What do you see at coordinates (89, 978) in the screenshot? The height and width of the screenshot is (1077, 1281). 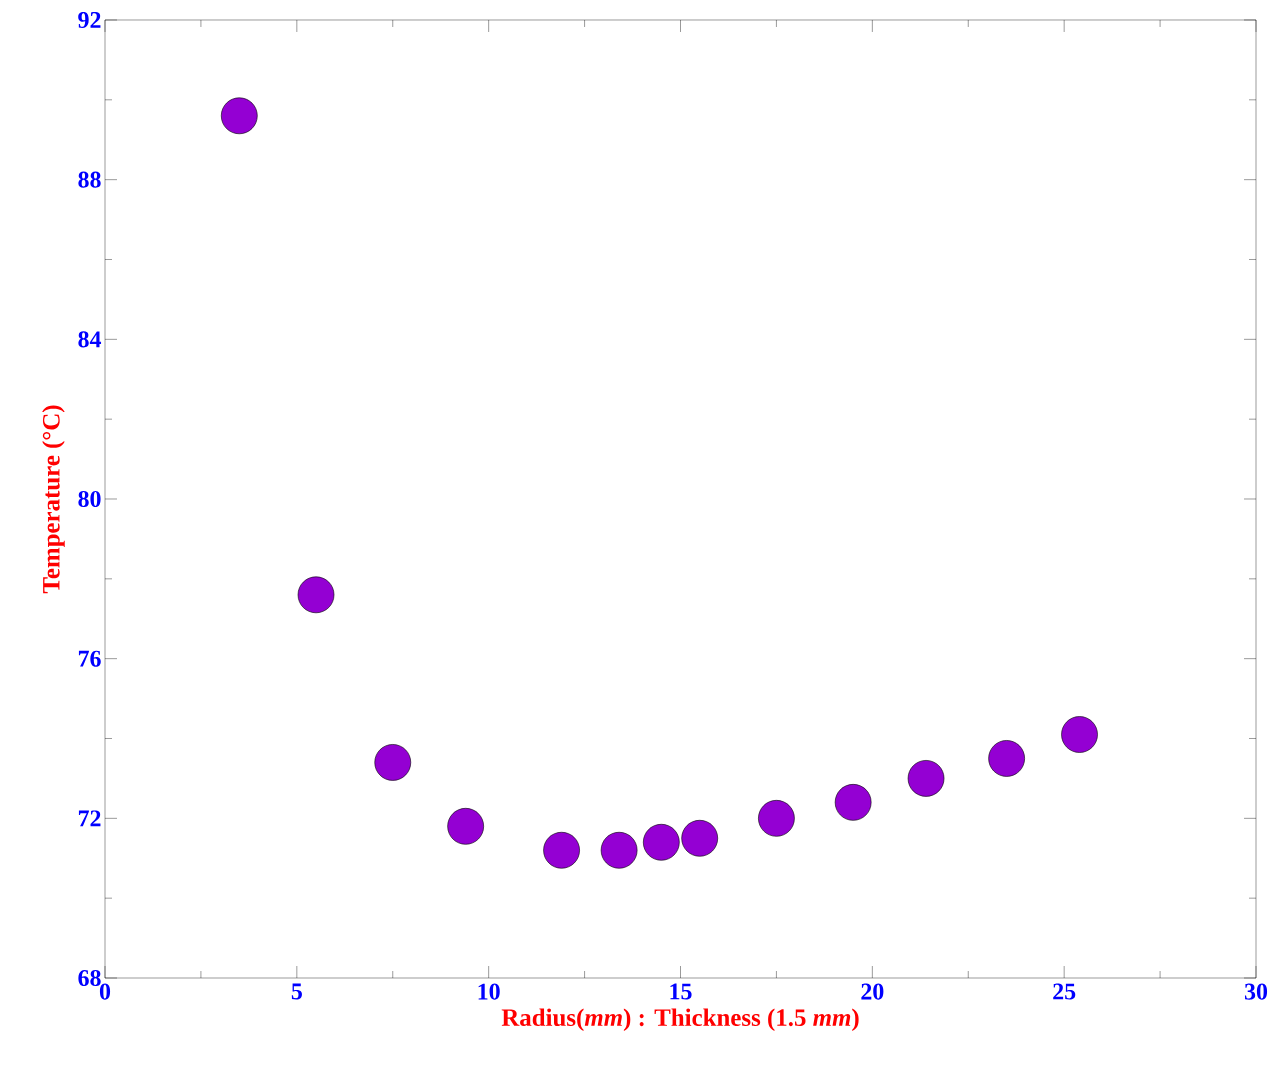 I see `y-tick-label: 68` at bounding box center [89, 978].